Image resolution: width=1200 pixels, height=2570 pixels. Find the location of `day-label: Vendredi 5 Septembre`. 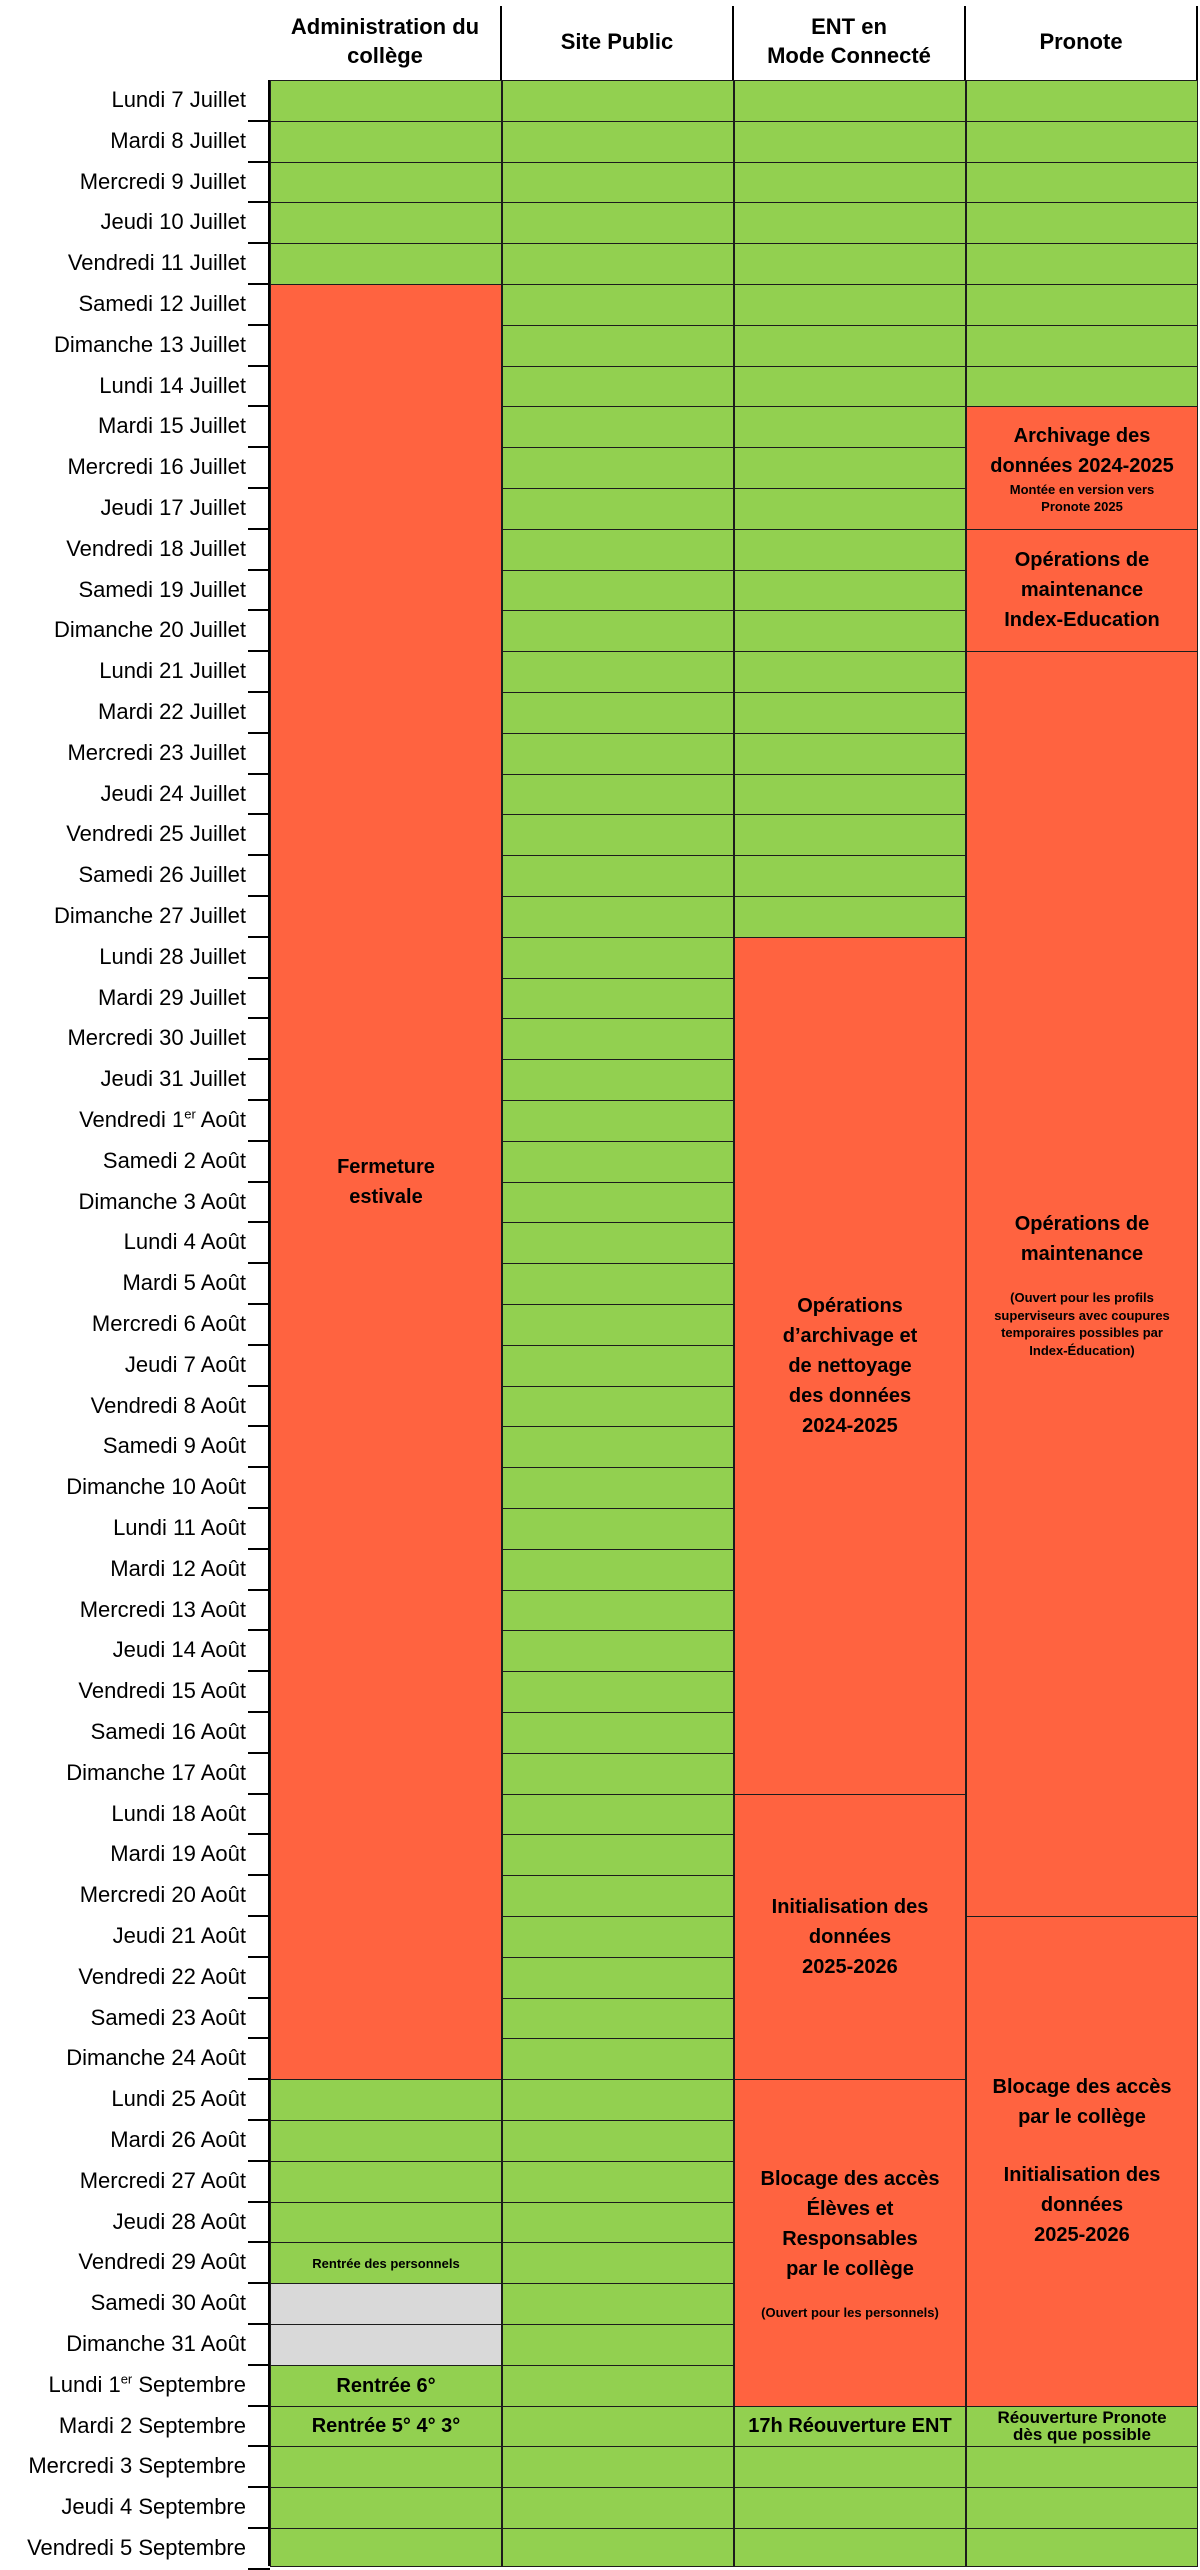

day-label: Vendredi 5 Septembre is located at coordinates (136, 2547).